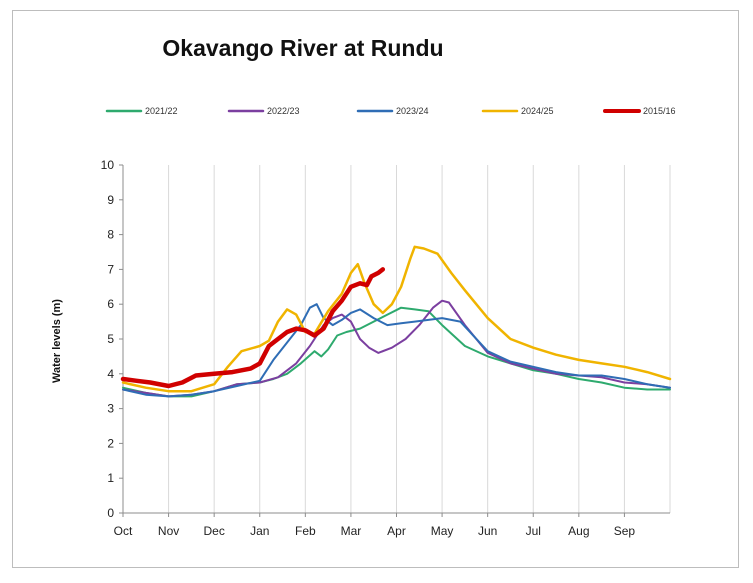 This screenshot has height=583, width=753. I want to click on y-tick-label: 1, so click(110, 478).